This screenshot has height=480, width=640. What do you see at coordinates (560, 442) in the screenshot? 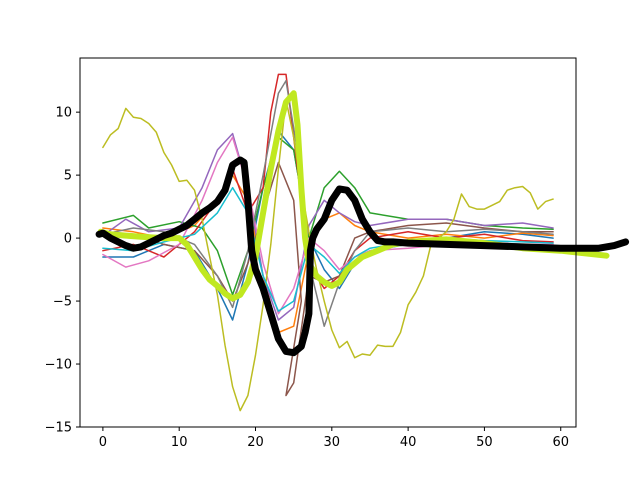
I see `x-tick-label: 60` at bounding box center [560, 442].